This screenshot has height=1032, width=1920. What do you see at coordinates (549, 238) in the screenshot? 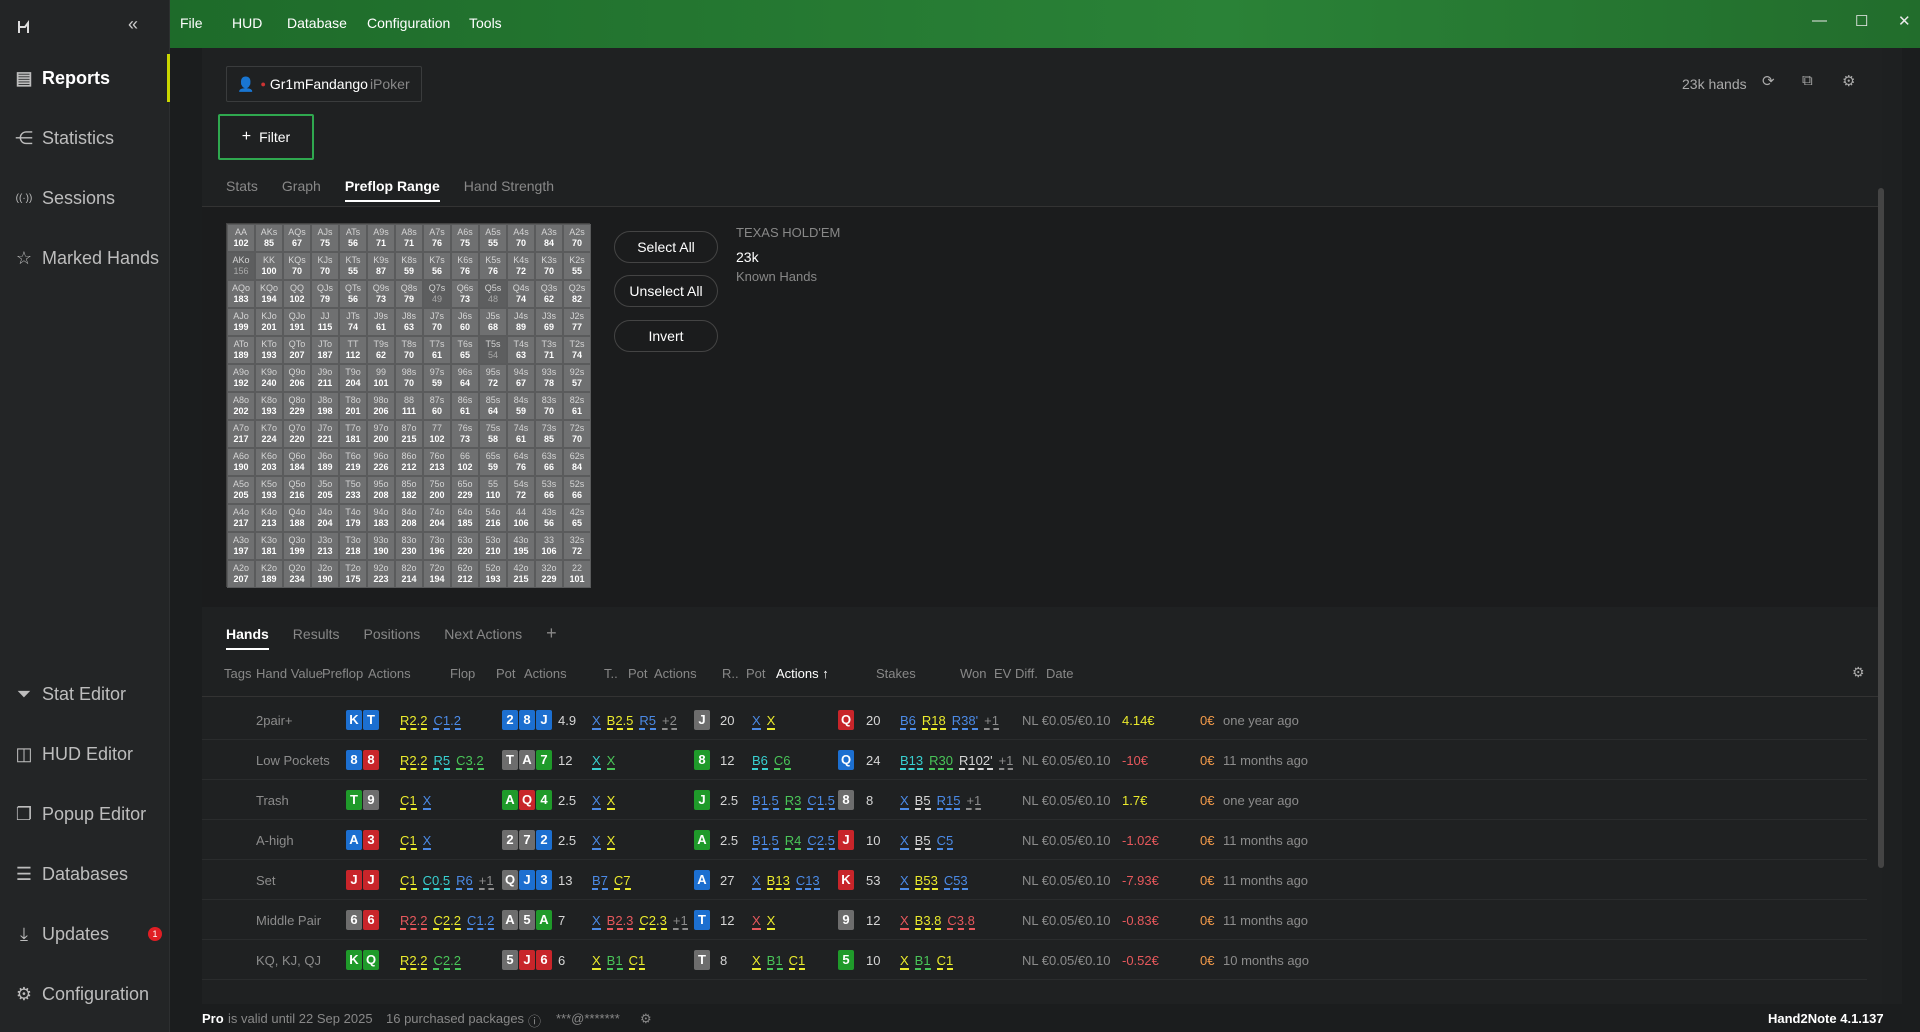
I see `range-cell: A3s 84` at bounding box center [549, 238].